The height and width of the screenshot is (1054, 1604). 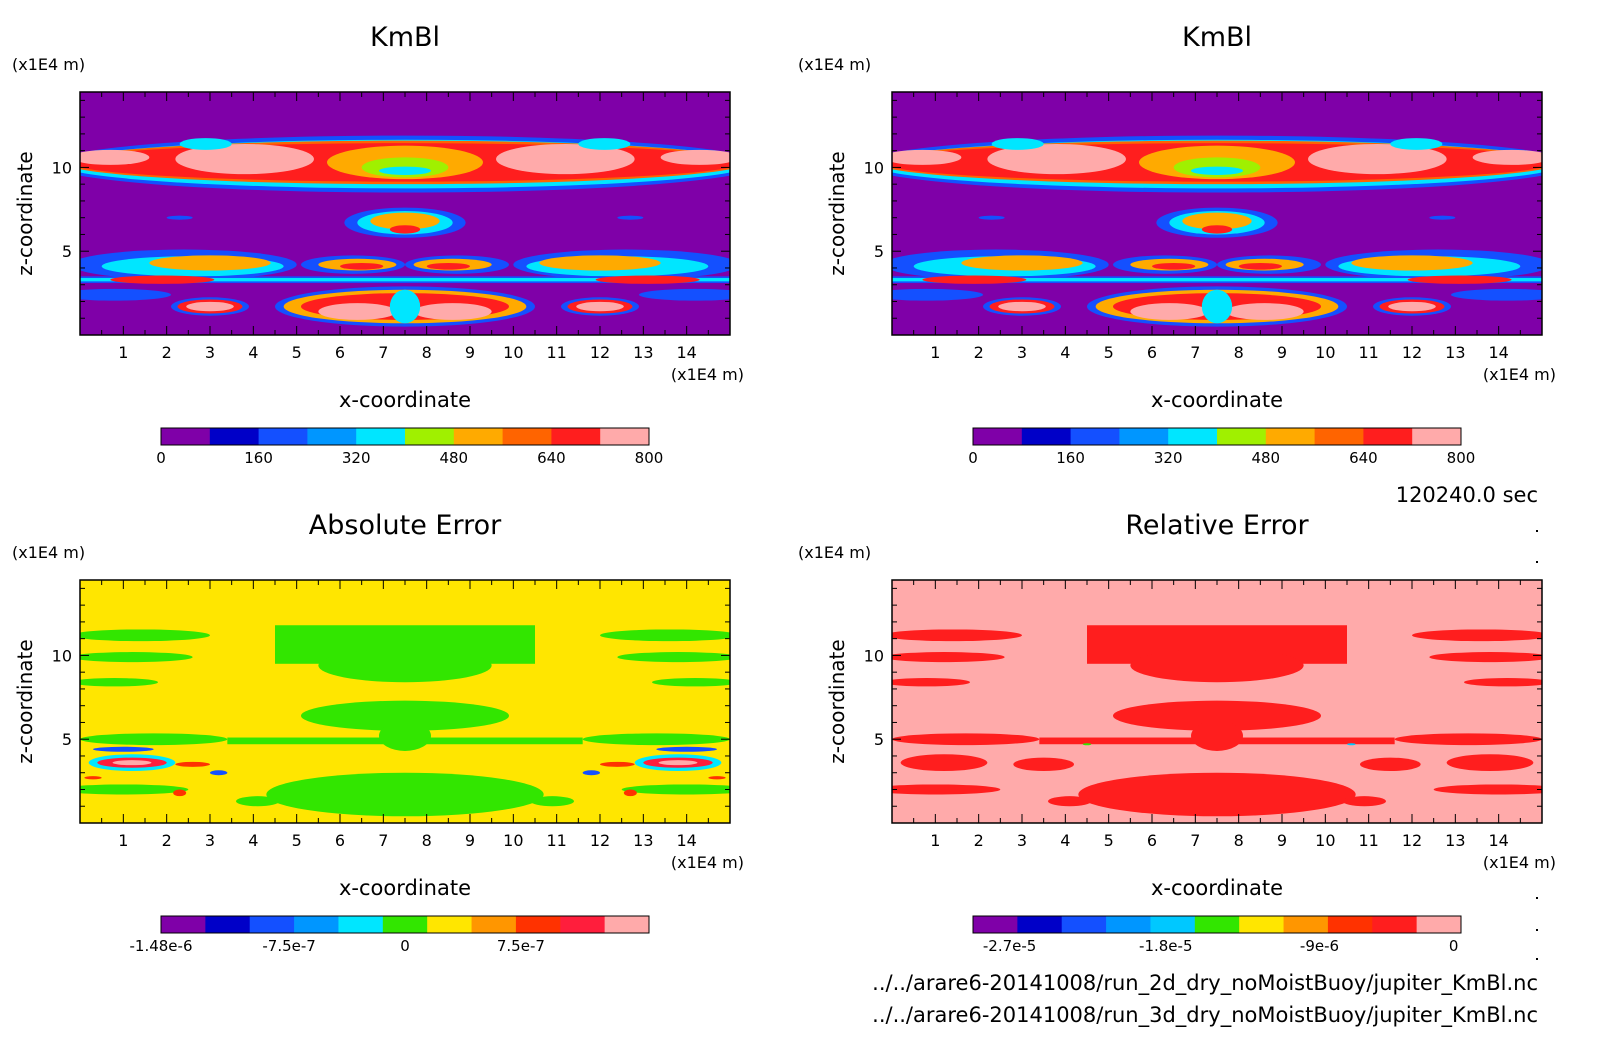 What do you see at coordinates (1319, 946) in the screenshot?
I see `colorbar-label: -9e-6` at bounding box center [1319, 946].